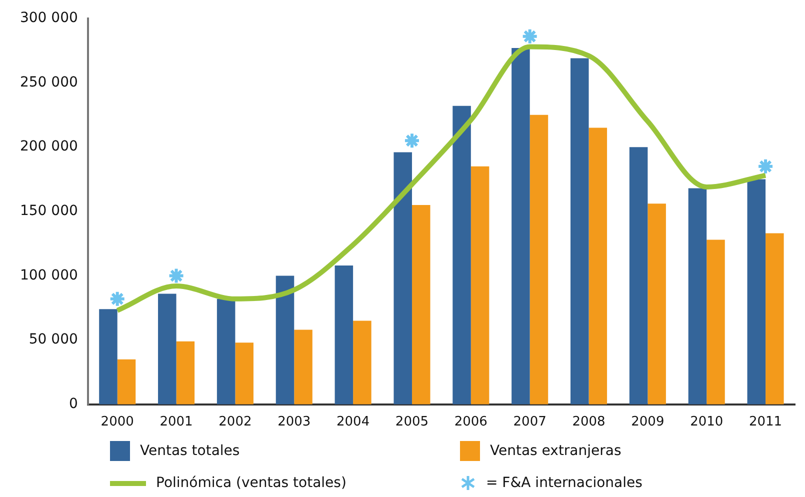 This screenshot has width=805, height=497. I want to click on legend-label: Ventas extranjeras, so click(556, 451).